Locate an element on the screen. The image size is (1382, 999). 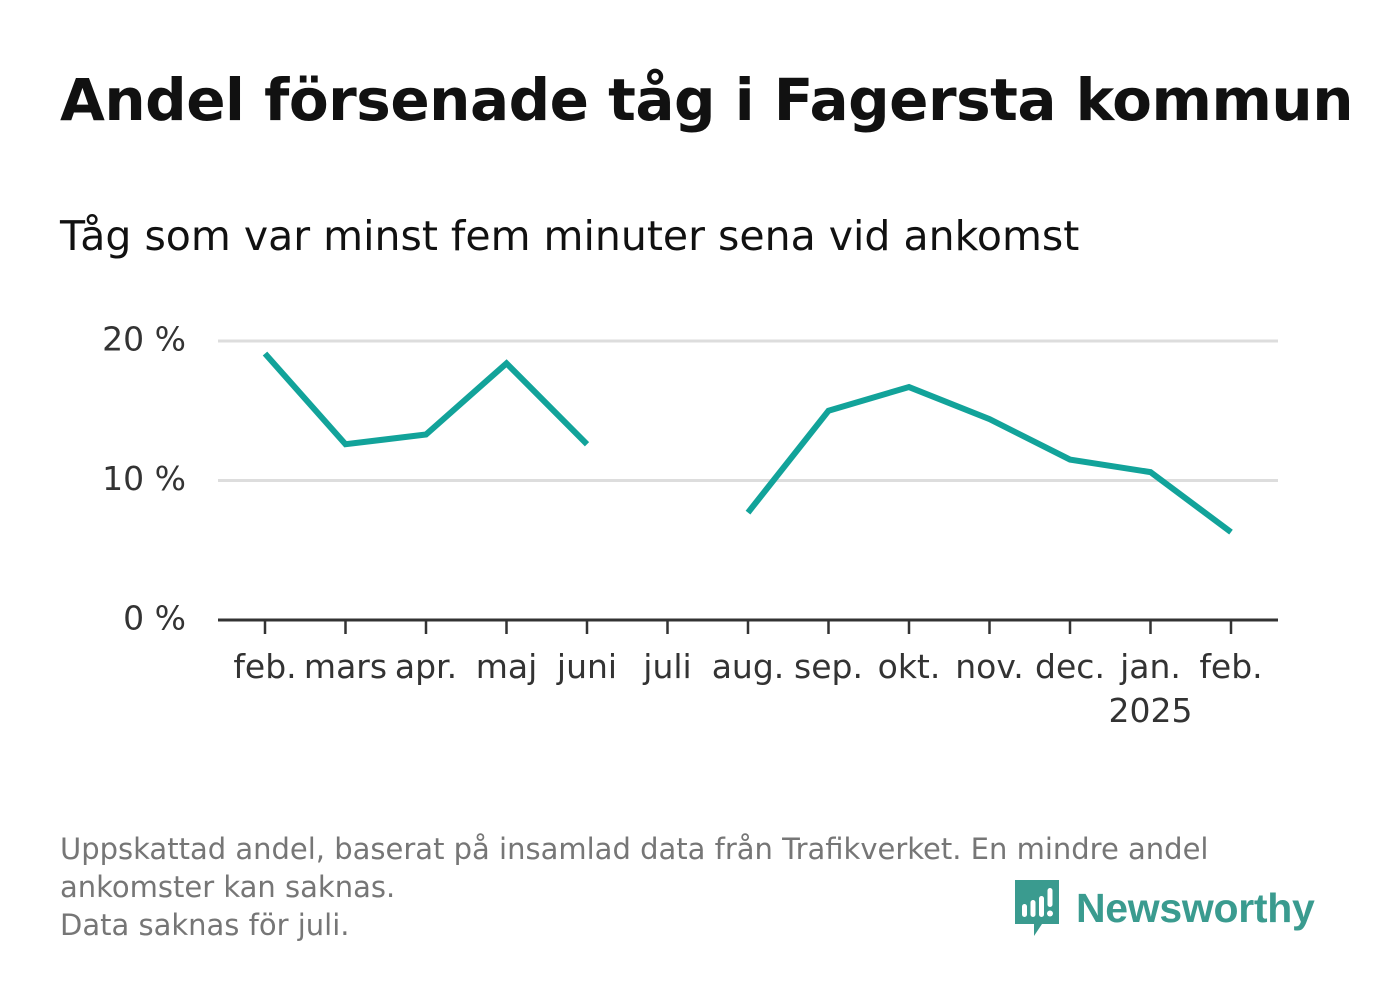
x-tick-label: maj is located at coordinates (507, 666).